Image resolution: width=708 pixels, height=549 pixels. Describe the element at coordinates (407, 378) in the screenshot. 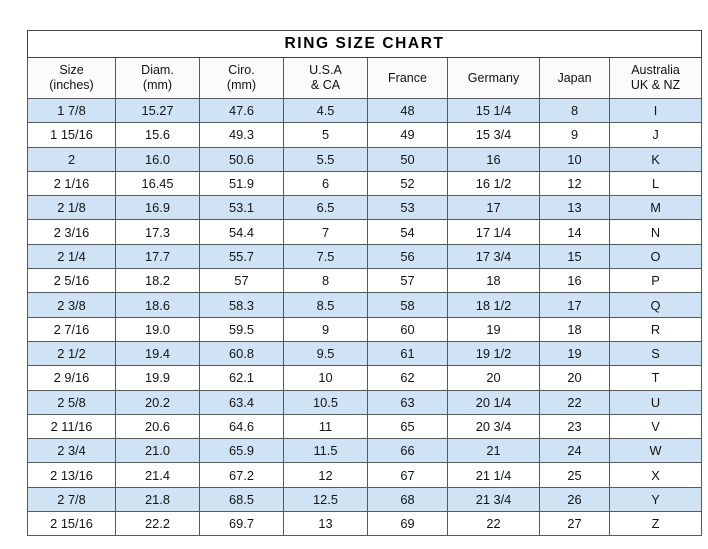

I see `cell-r11-c4: 62` at that location.